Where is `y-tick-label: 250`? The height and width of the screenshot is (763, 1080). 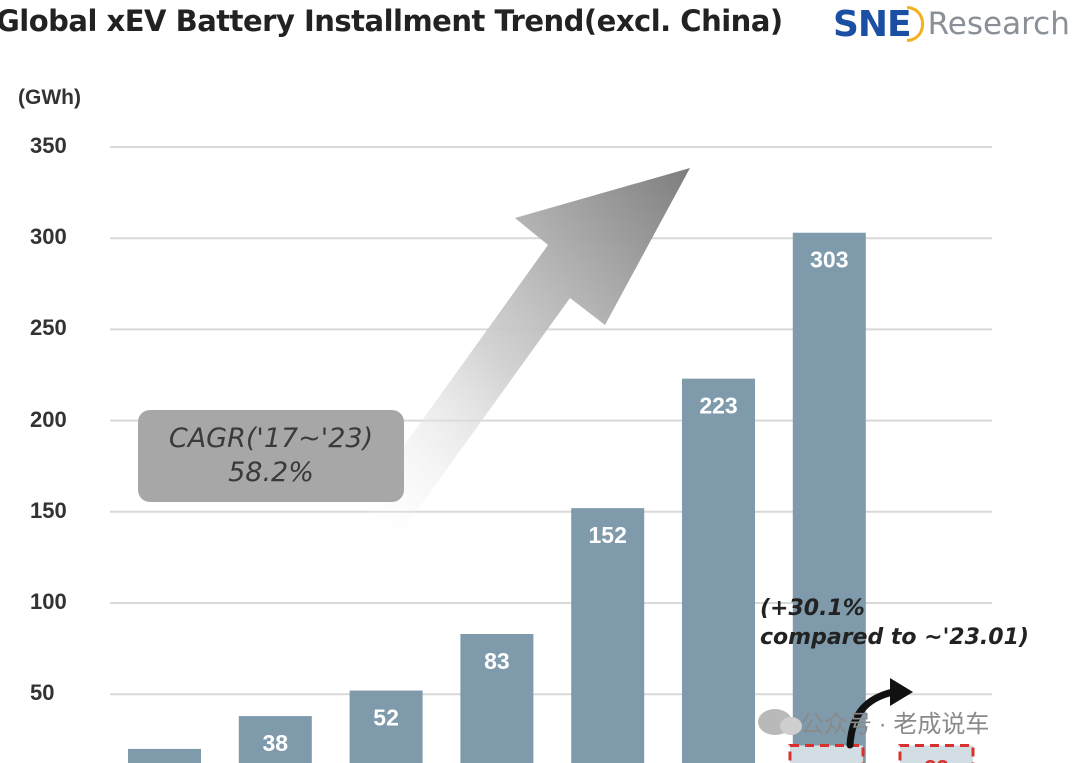
y-tick-label: 250 is located at coordinates (48, 328).